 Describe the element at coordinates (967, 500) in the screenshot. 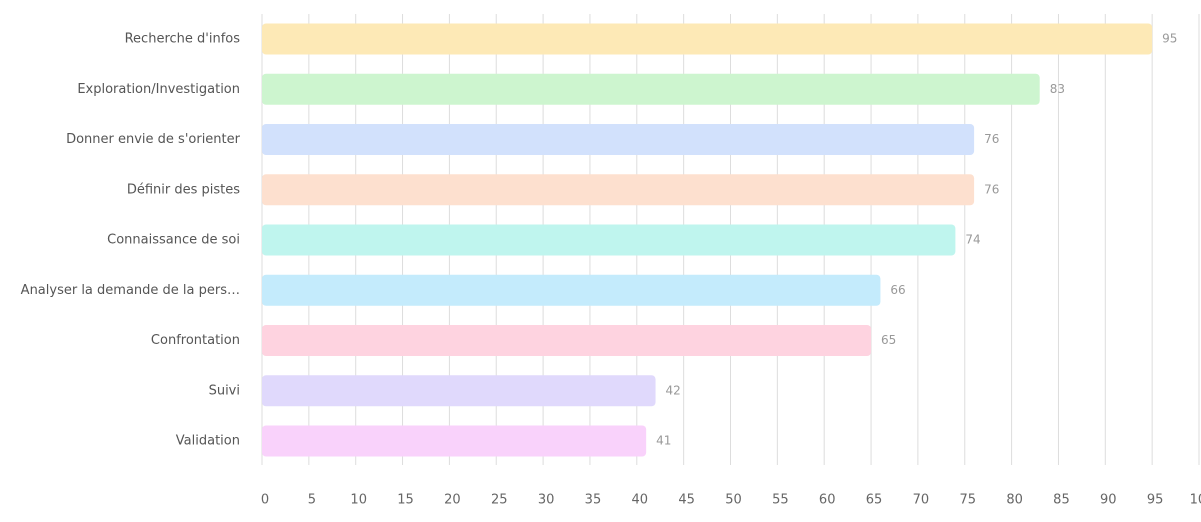

I see `x-tick-label: 75` at that location.